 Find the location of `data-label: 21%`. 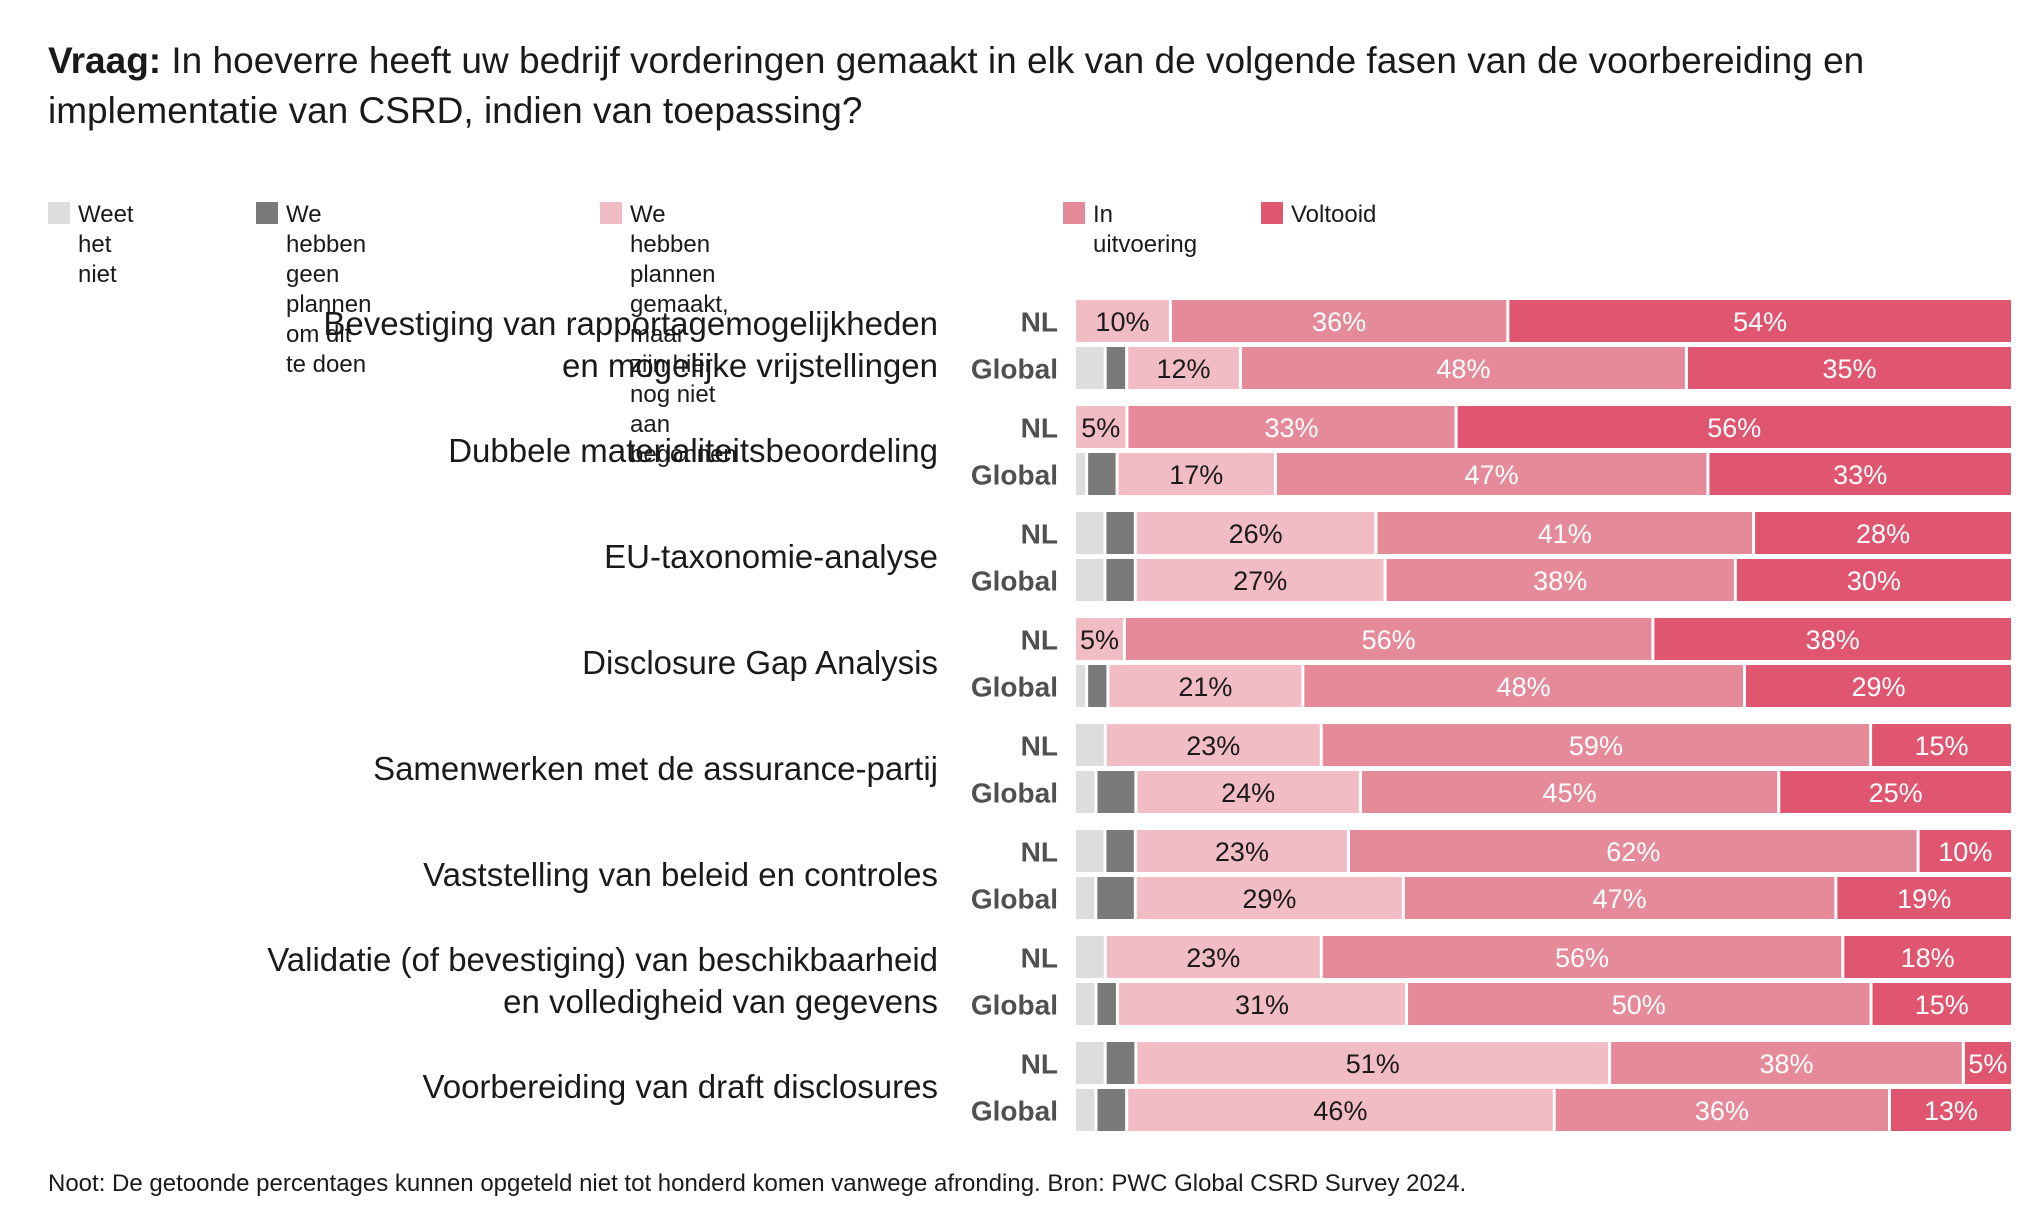

data-label: 21% is located at coordinates (1205, 687).